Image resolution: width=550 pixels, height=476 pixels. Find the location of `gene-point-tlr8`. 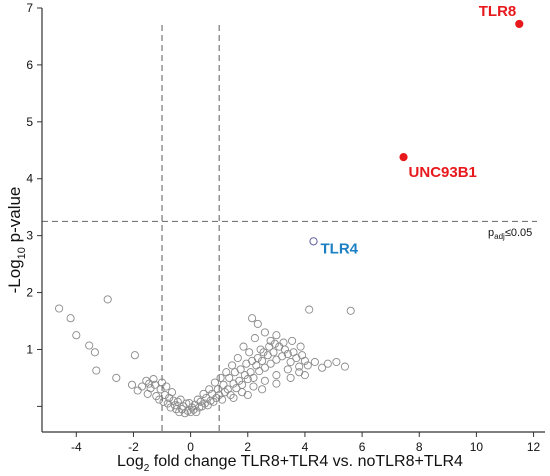

gene-point-tlr8 is located at coordinates (519, 24).